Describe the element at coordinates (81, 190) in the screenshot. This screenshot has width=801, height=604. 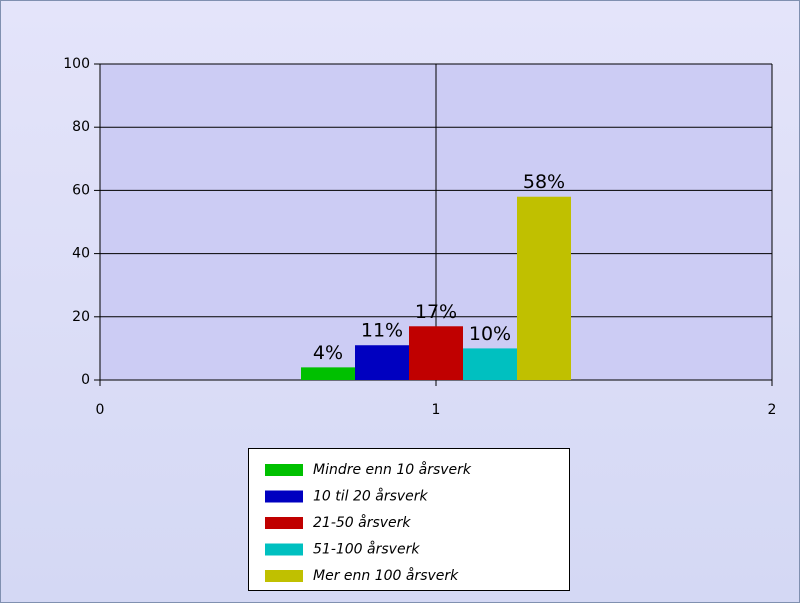
I see `y-tick-label: 60` at that location.